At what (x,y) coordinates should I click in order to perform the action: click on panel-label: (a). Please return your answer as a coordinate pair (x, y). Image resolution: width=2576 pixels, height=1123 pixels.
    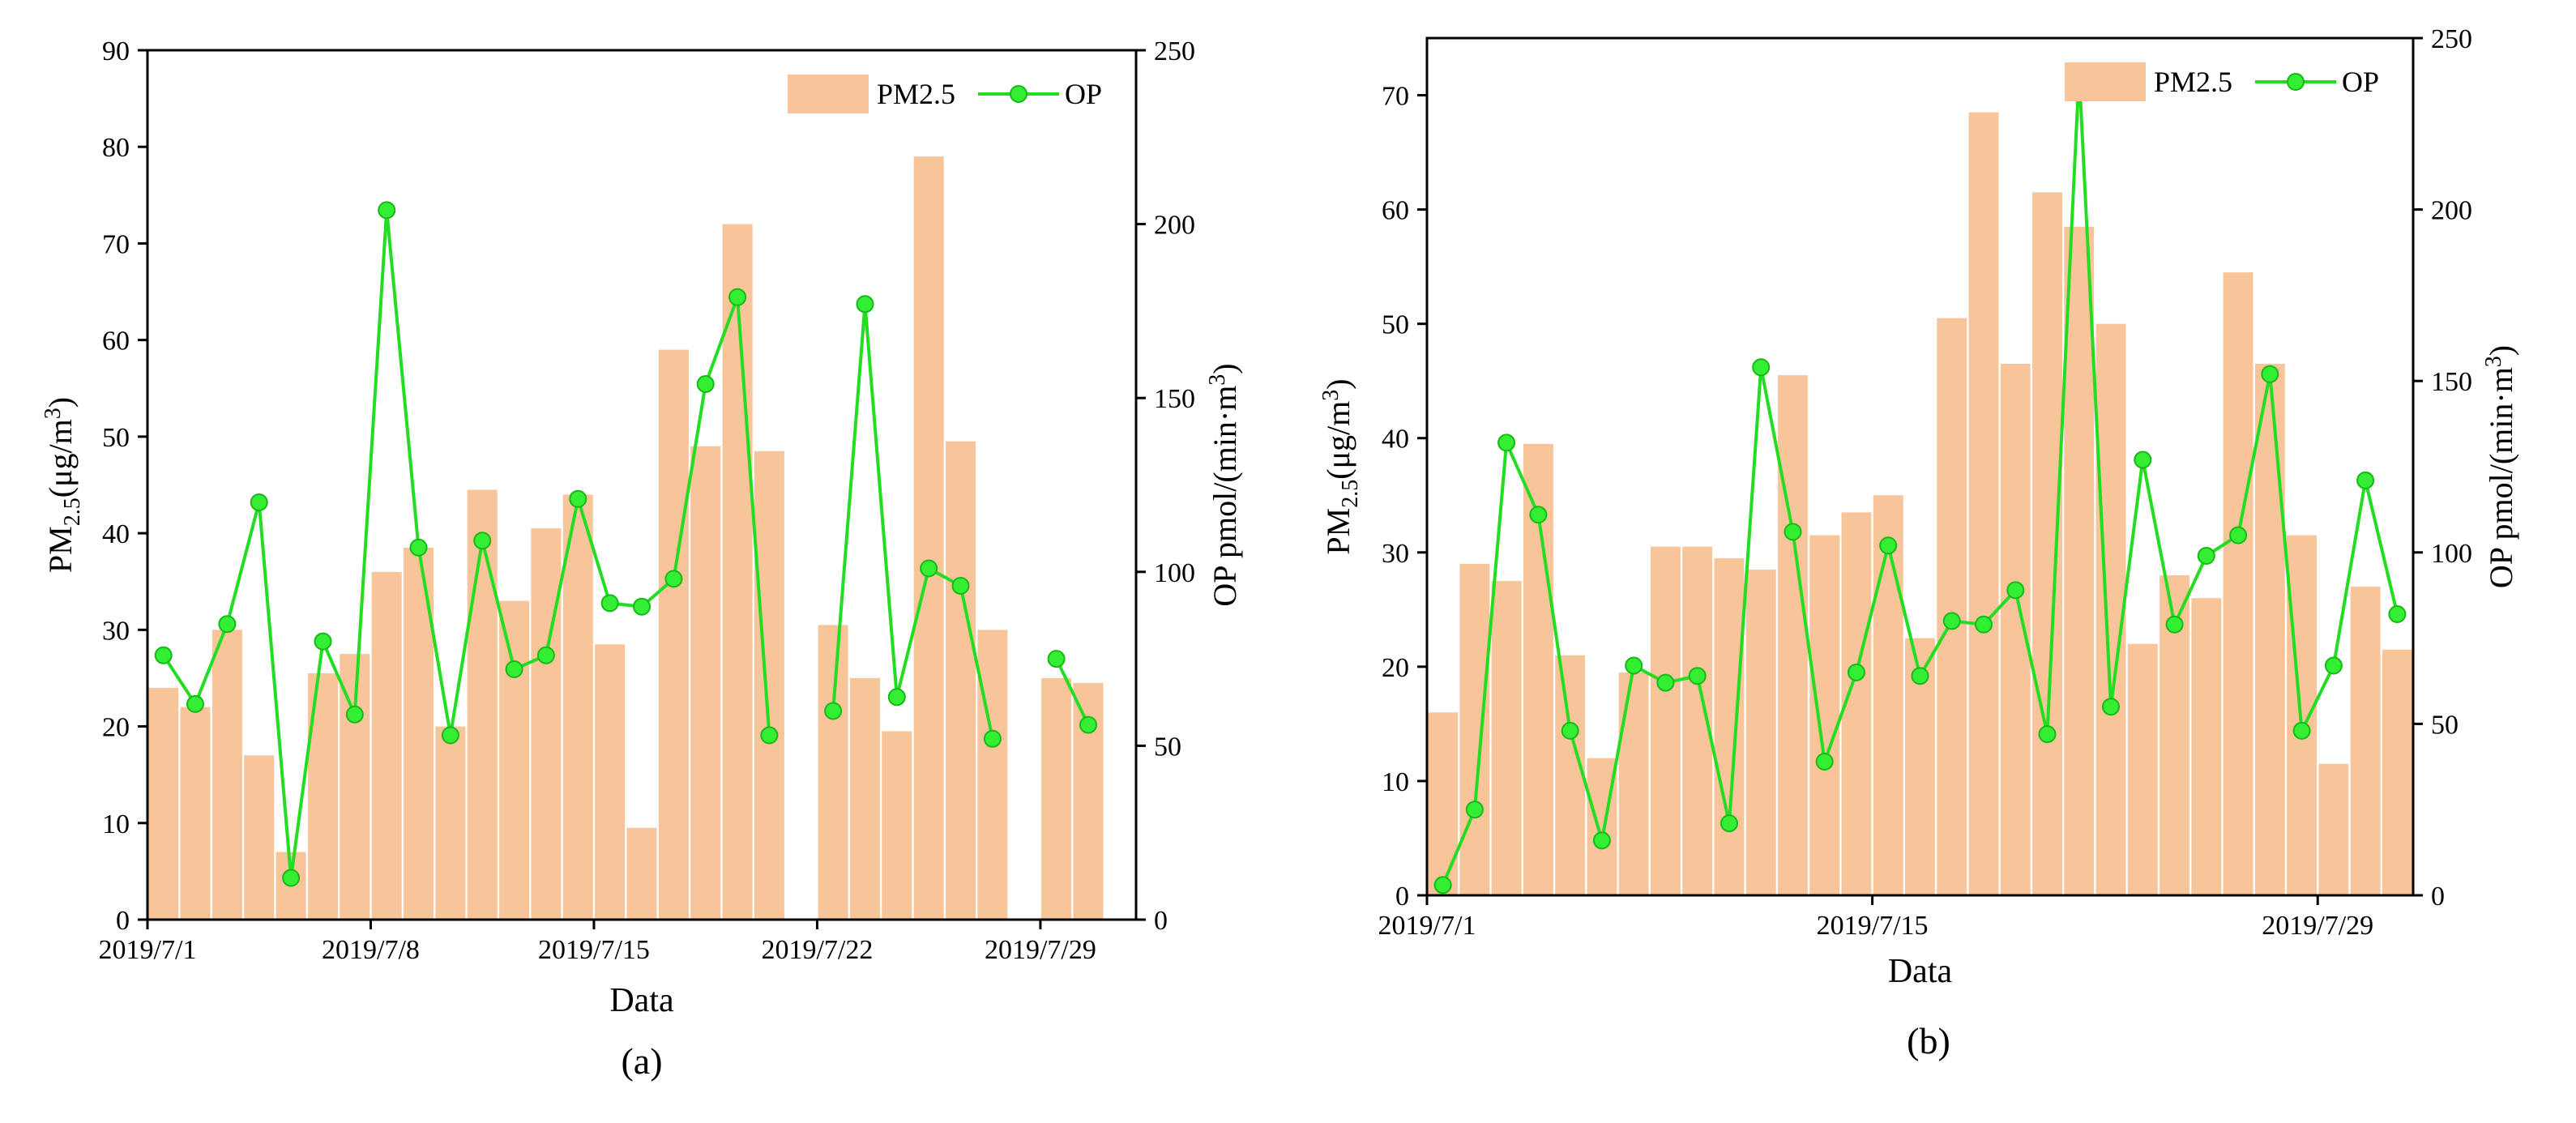
    Looking at the image, I should click on (641, 1061).